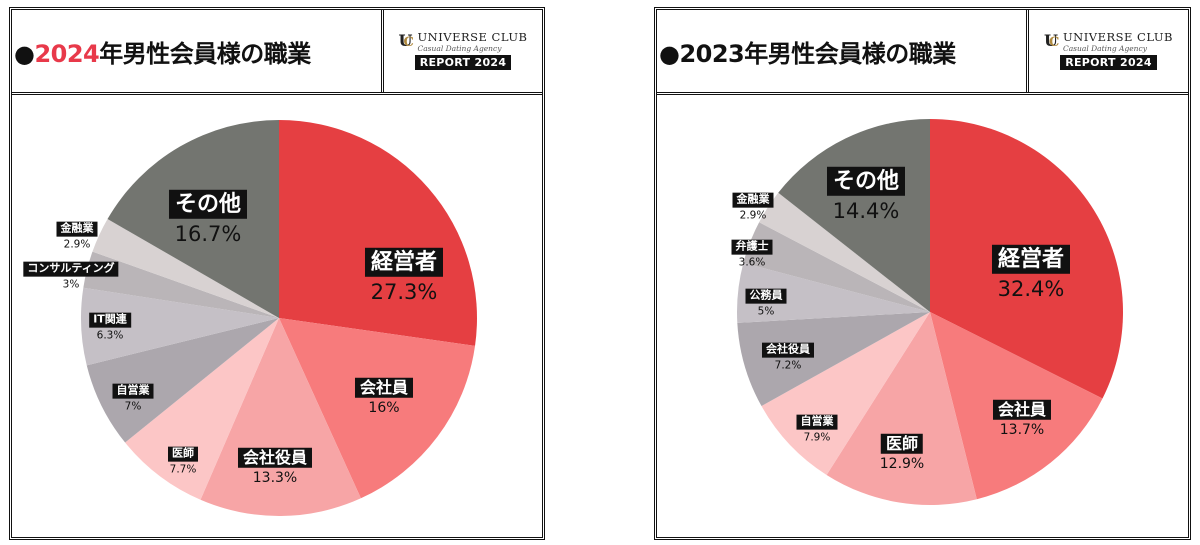  I want to click on title-cell: ●2023年男性会員様の職業, so click(843, 51).